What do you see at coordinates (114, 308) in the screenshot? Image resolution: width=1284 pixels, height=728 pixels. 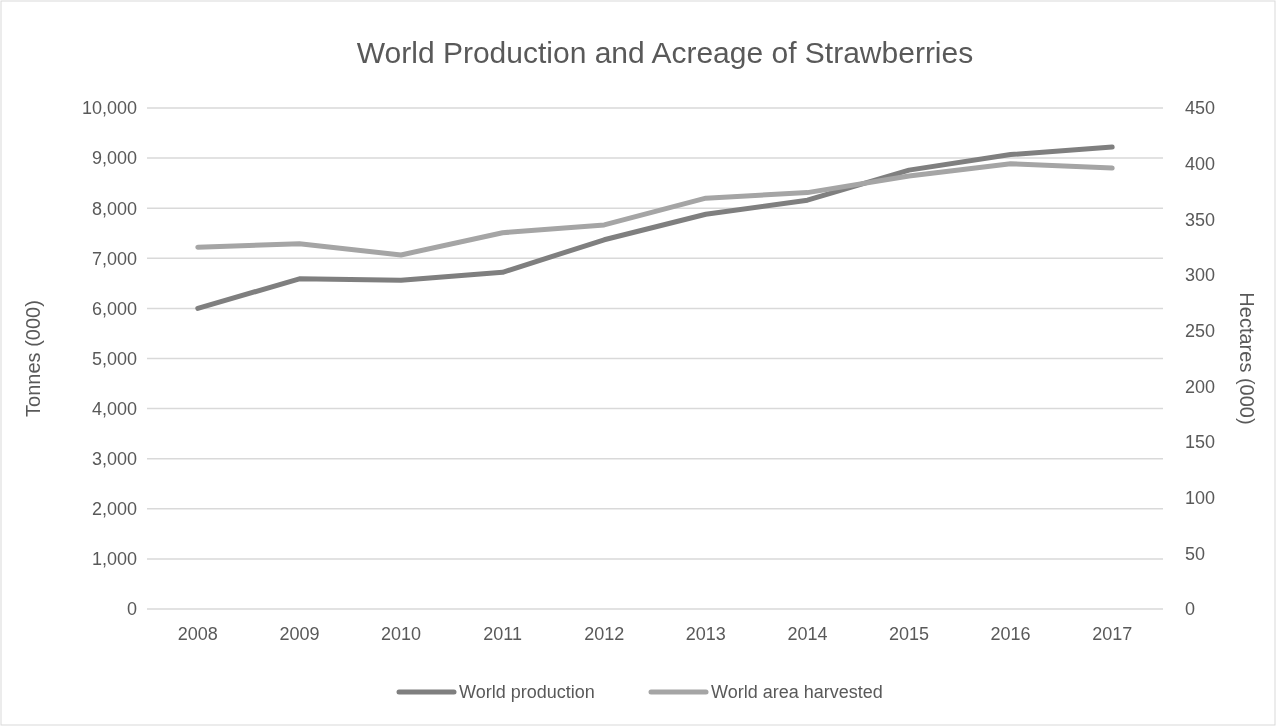 I see `y-tick-label: 6,000` at bounding box center [114, 308].